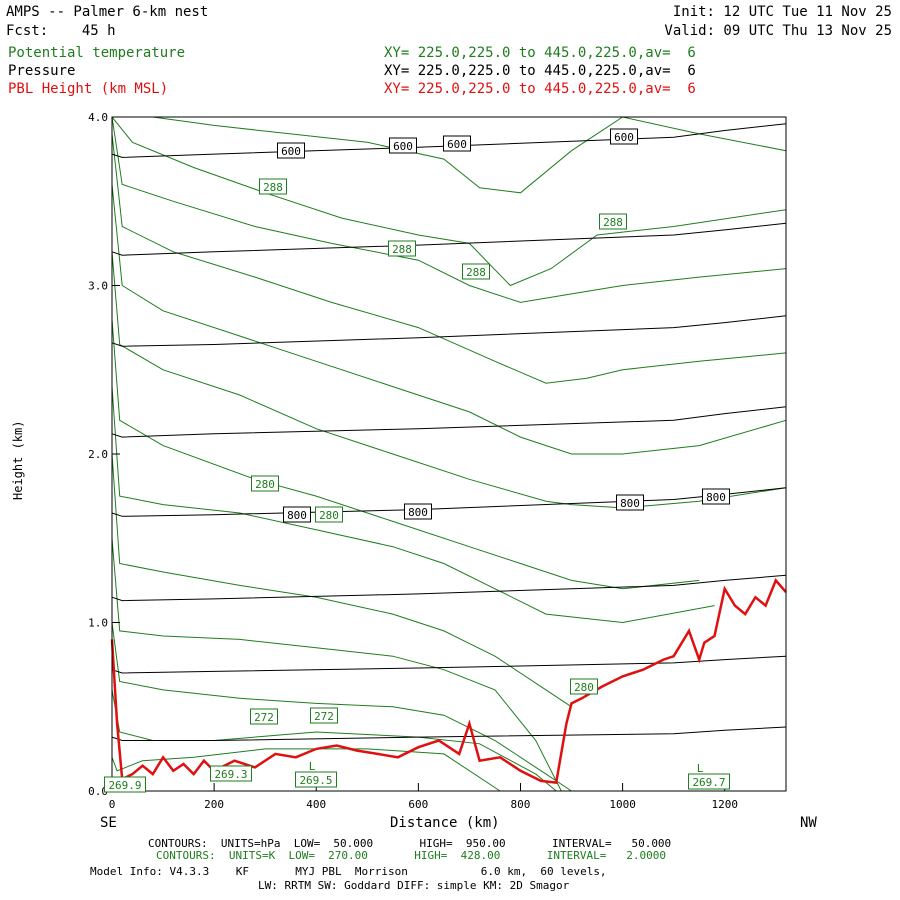 The height and width of the screenshot is (900, 900). I want to click on theta-label-10: 269.5, so click(315, 780).